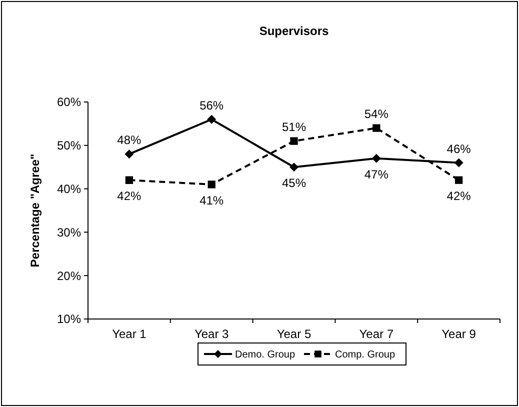 Image resolution: width=519 pixels, height=407 pixels. Describe the element at coordinates (35, 211) in the screenshot. I see `y-axis-title: Percentage "Agree"` at that location.